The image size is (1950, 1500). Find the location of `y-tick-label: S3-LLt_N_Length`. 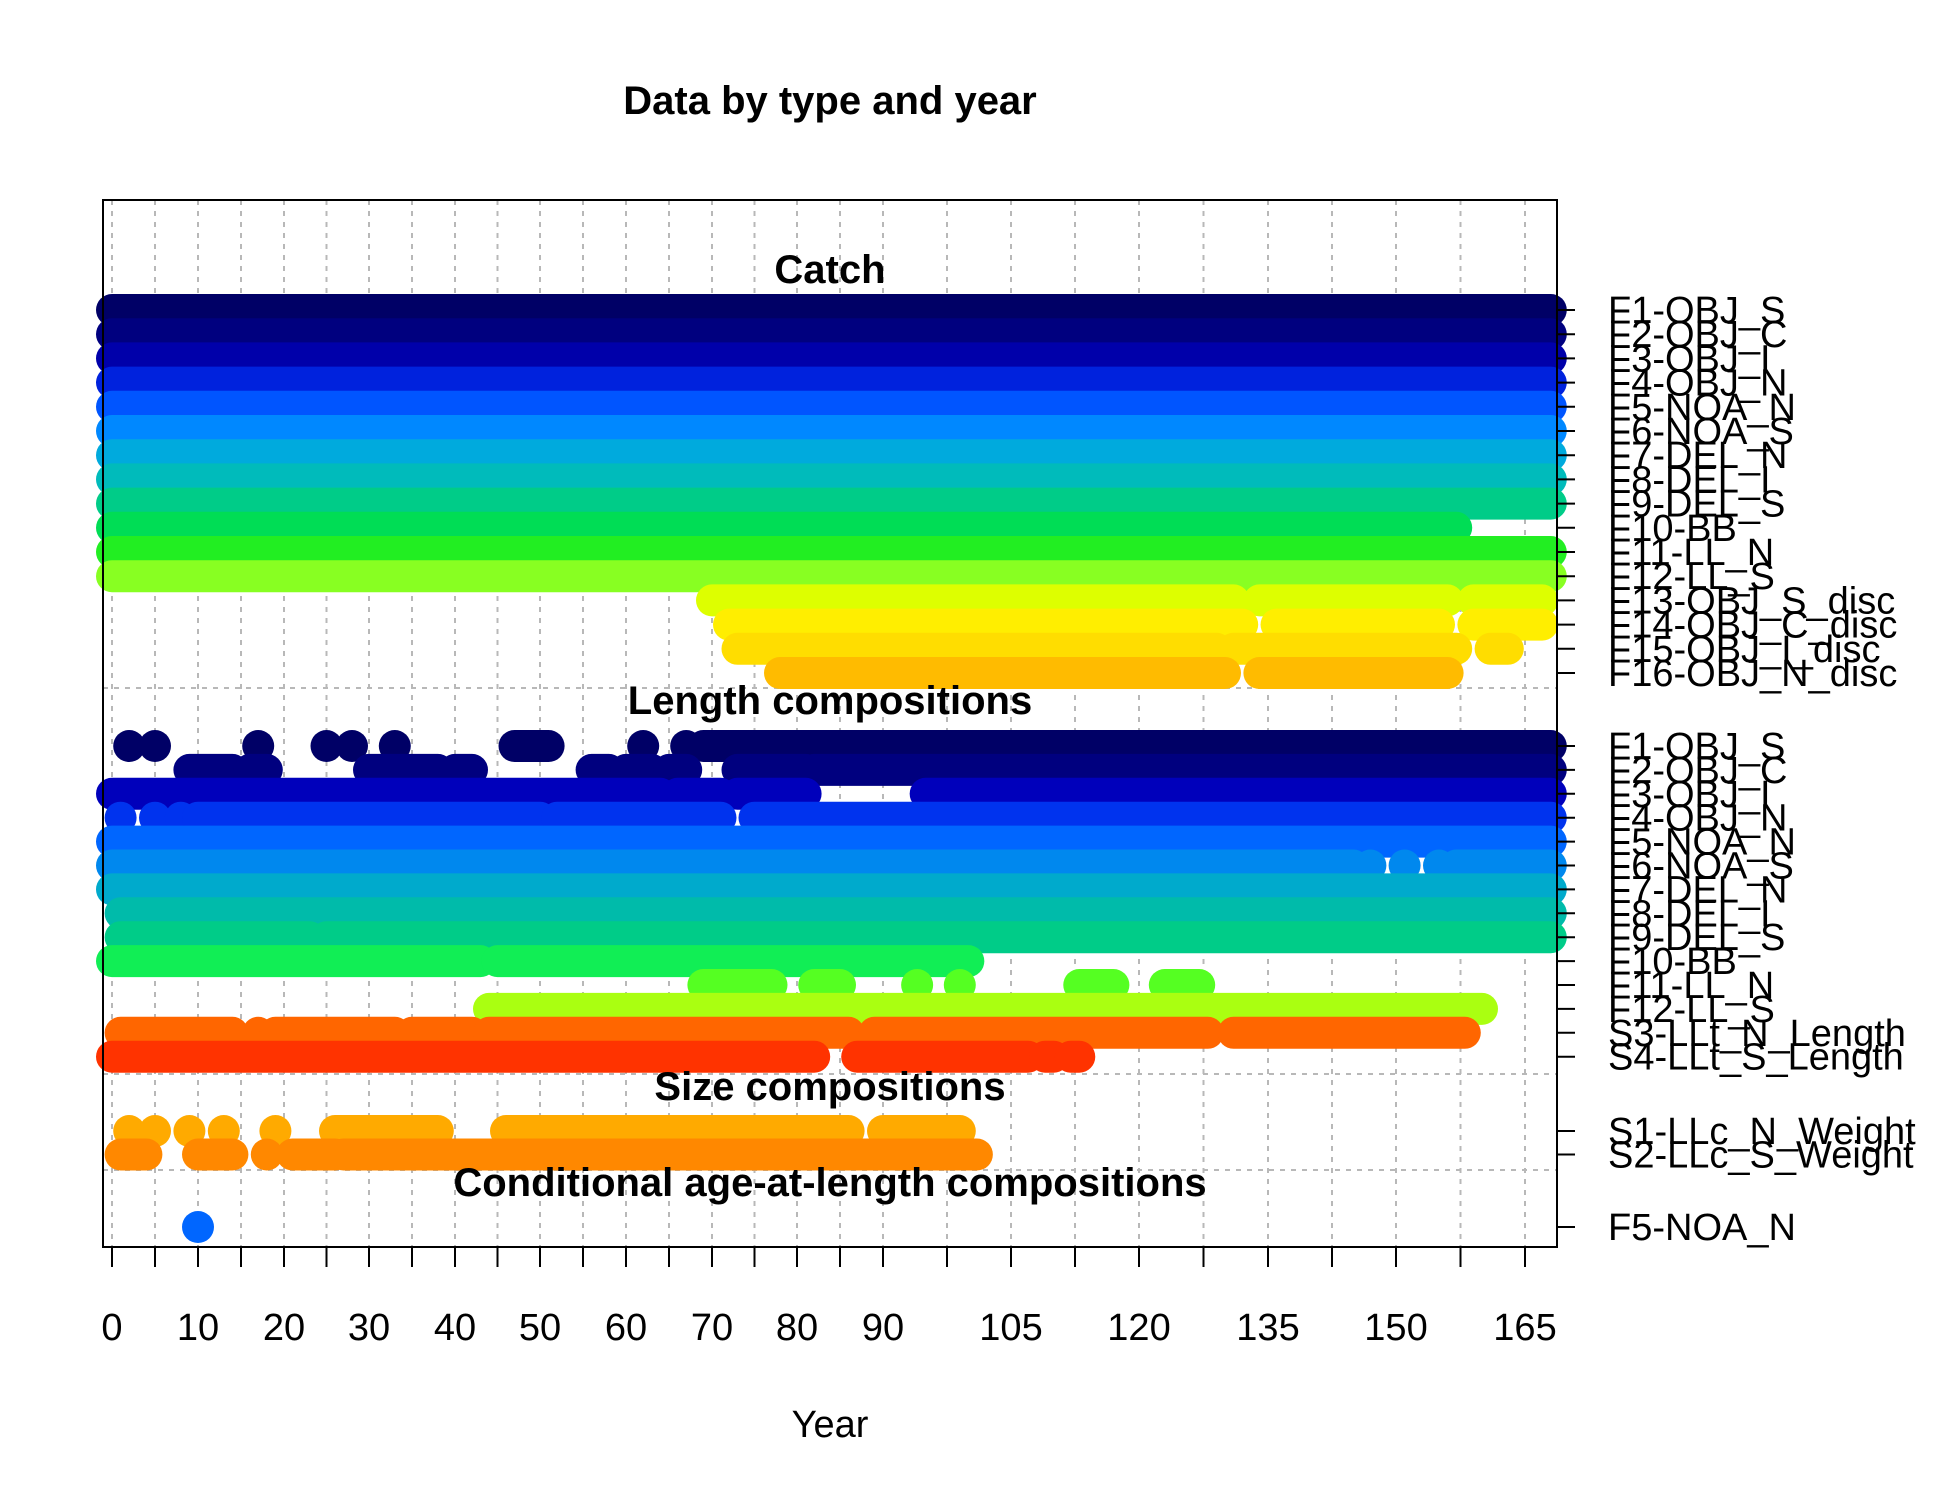

y-tick-label: S3-LLt_N_Length is located at coordinates (1757, 1034).